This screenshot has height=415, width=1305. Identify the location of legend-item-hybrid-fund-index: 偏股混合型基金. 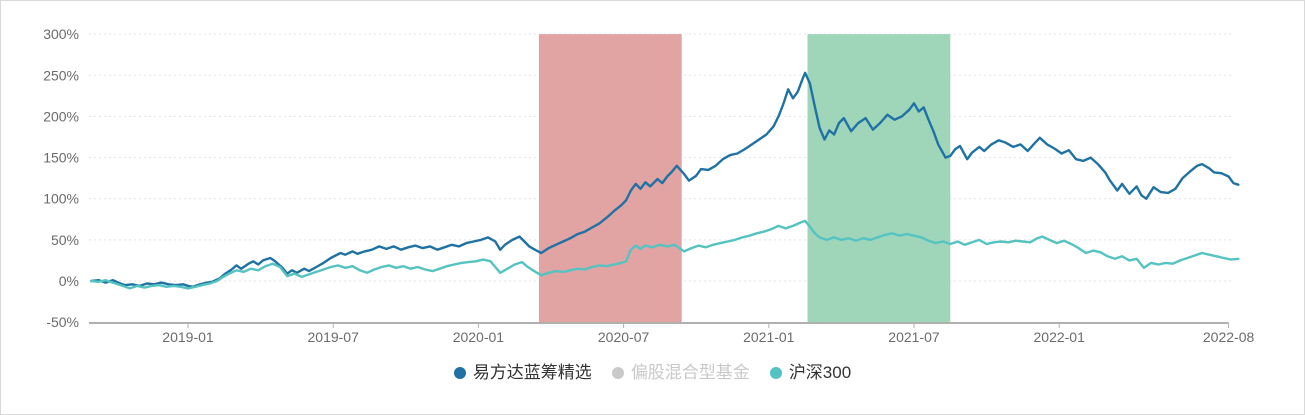
(680, 373).